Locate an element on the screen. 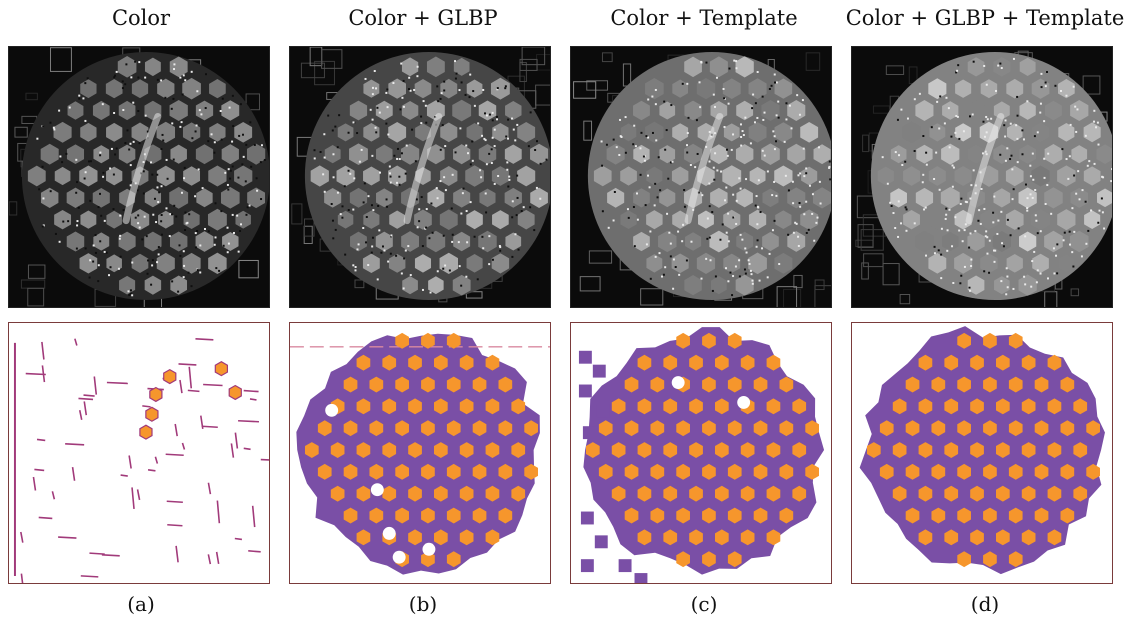 The height and width of the screenshot is (617, 1128). column-title-c: Color + Template is located at coordinates (704, 18).